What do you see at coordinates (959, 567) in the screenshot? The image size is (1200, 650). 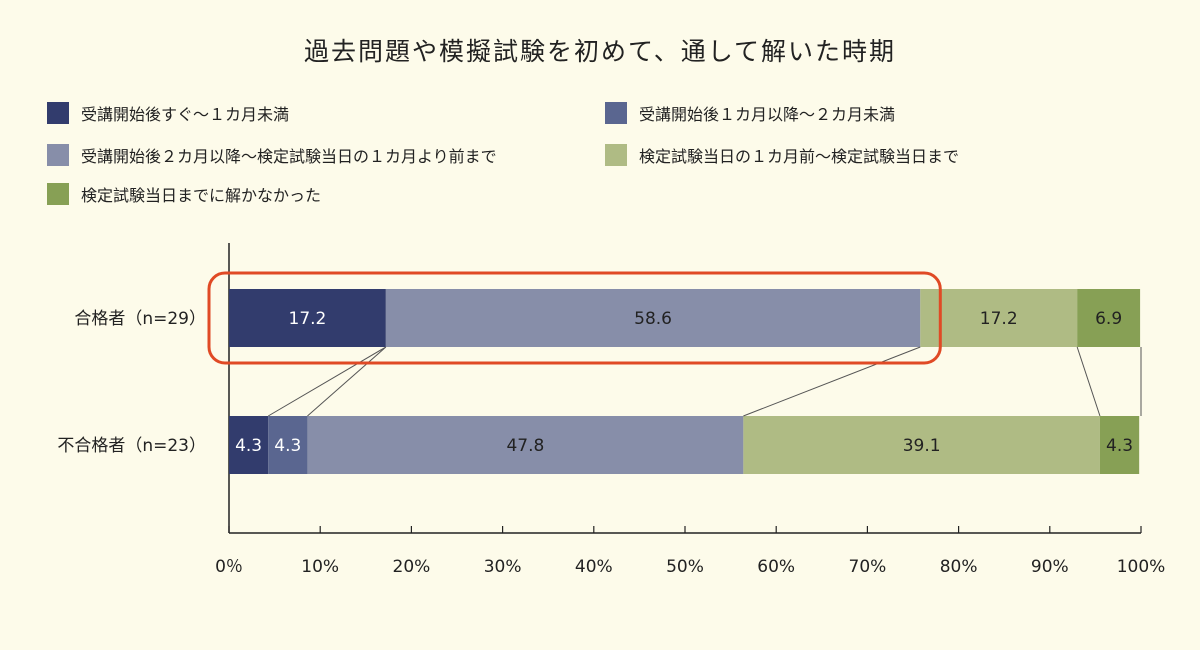 I see `x-tick-label: 80%` at bounding box center [959, 567].